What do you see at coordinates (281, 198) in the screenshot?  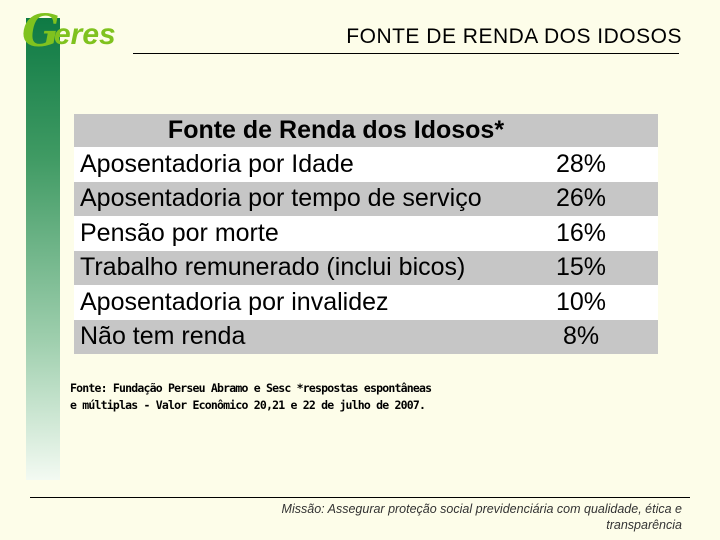 I see `row-label: Aposentadoria por tempo de serviço` at bounding box center [281, 198].